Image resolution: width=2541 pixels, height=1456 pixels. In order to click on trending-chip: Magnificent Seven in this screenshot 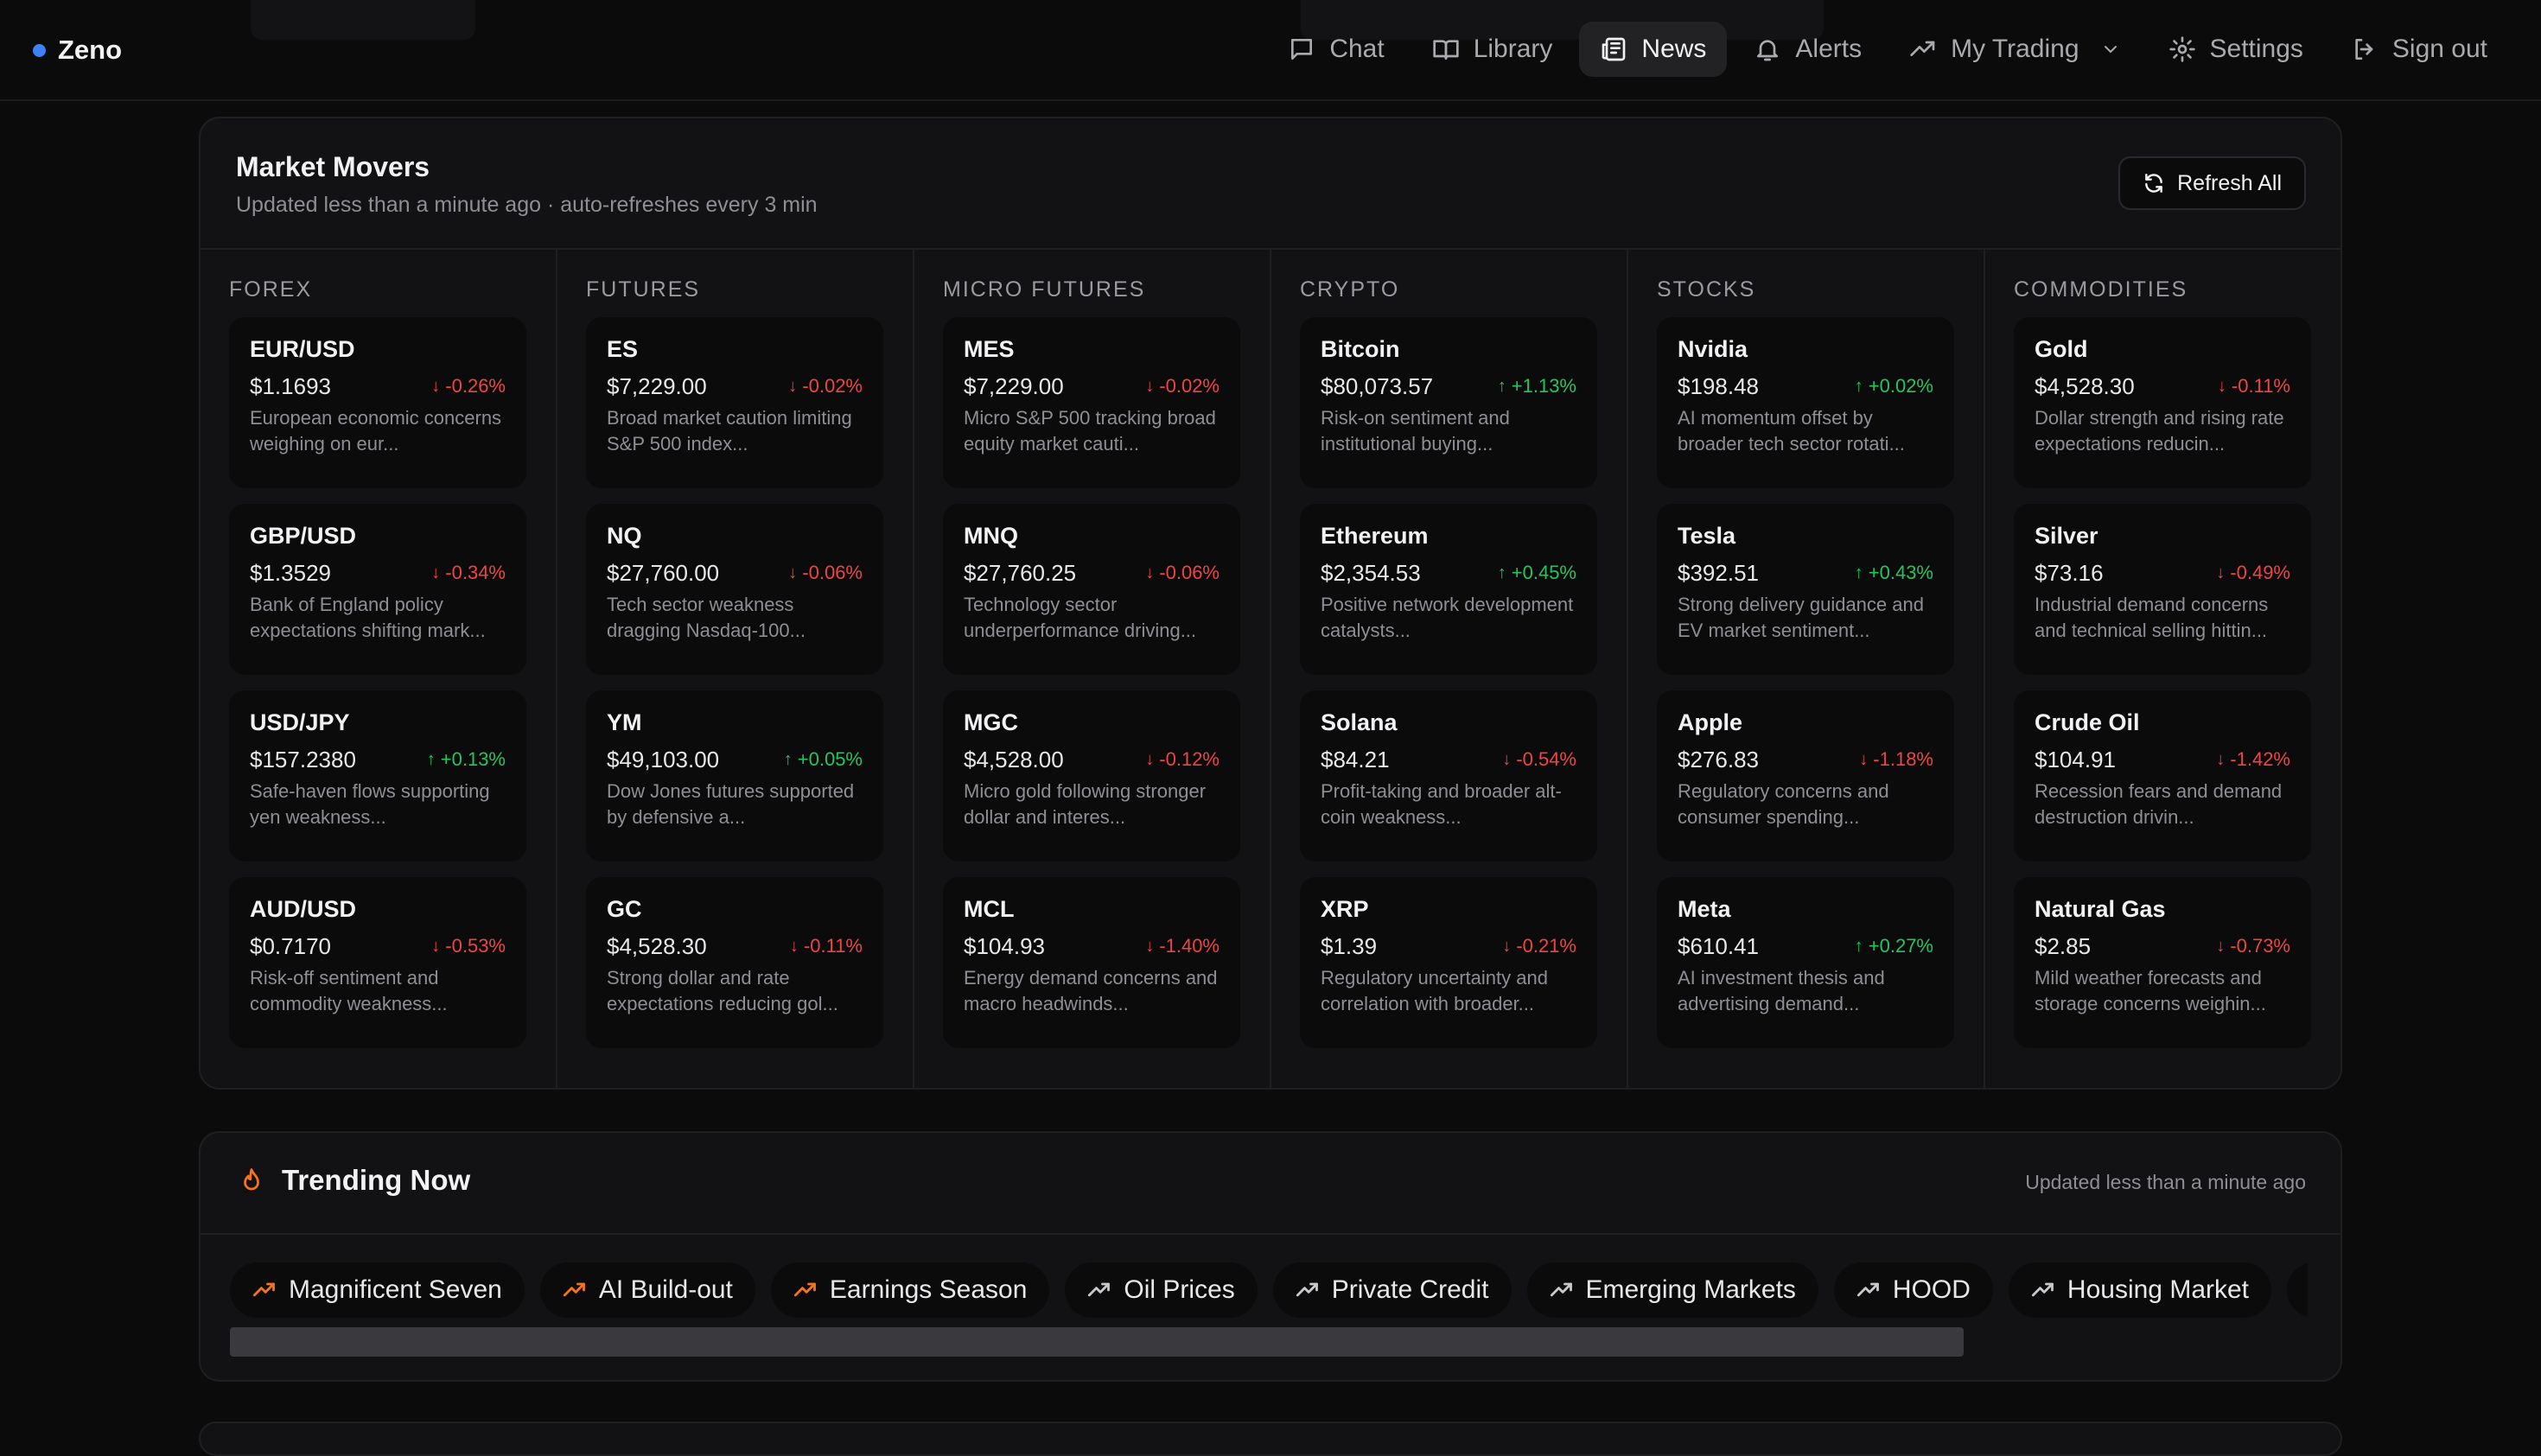, I will do `click(377, 1290)`.